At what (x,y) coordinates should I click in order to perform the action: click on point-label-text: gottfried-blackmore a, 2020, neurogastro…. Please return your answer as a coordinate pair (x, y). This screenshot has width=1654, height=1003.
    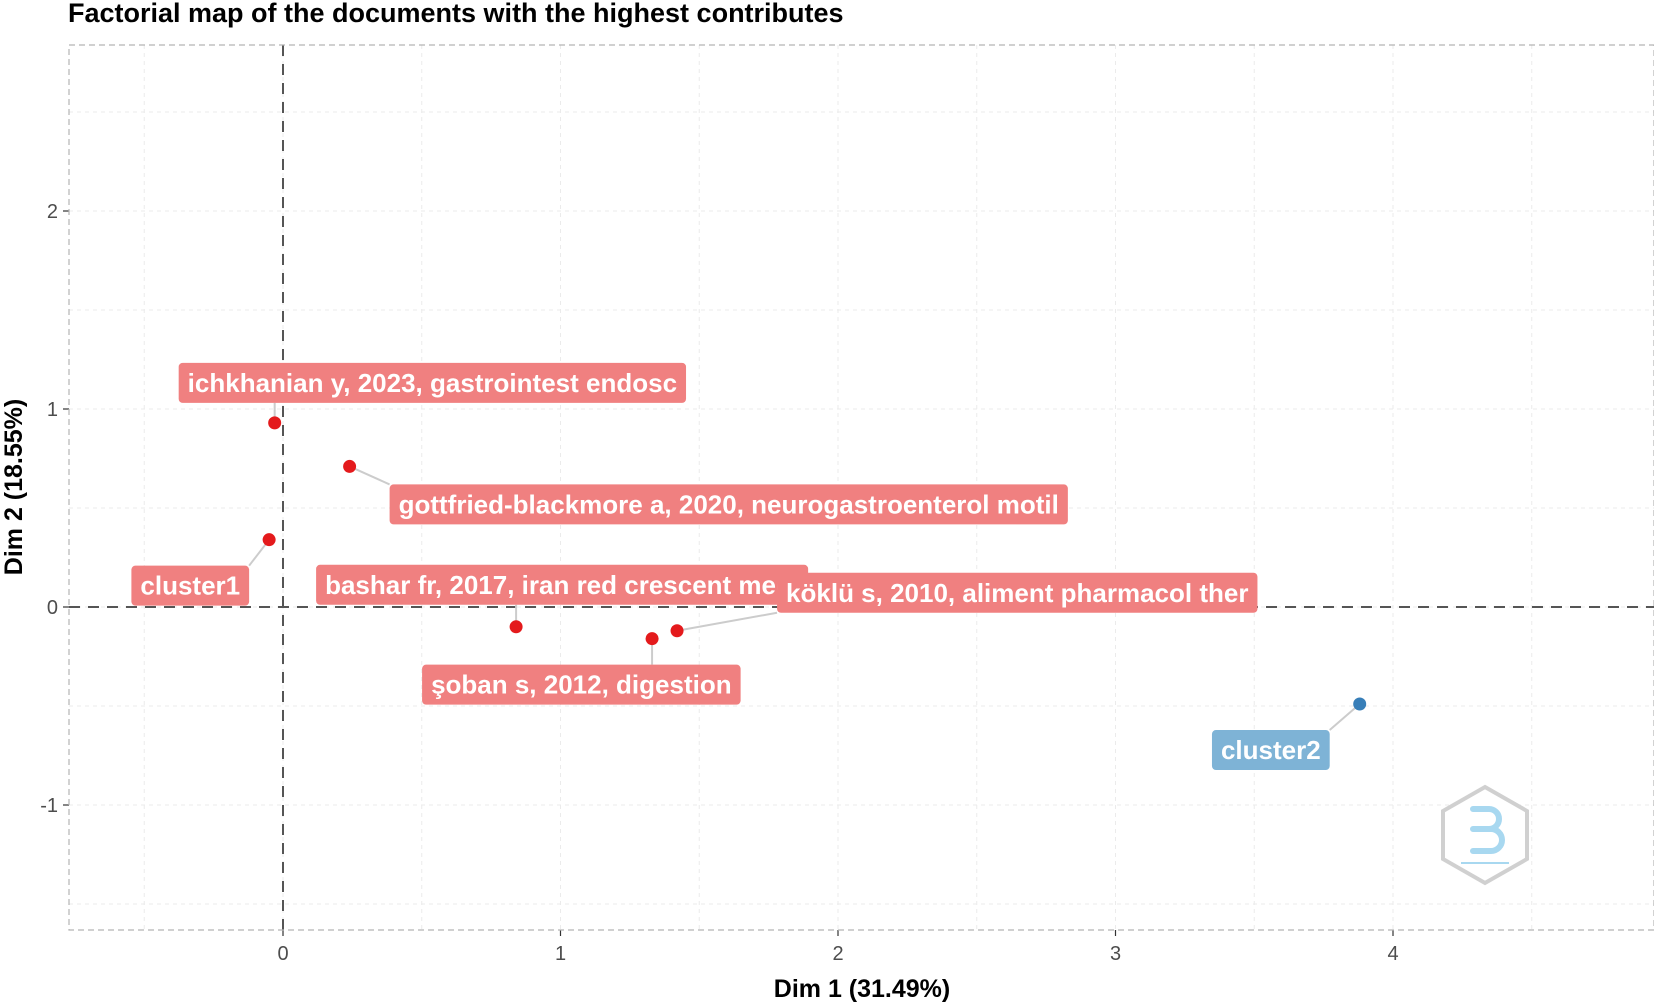
    Looking at the image, I should click on (729, 504).